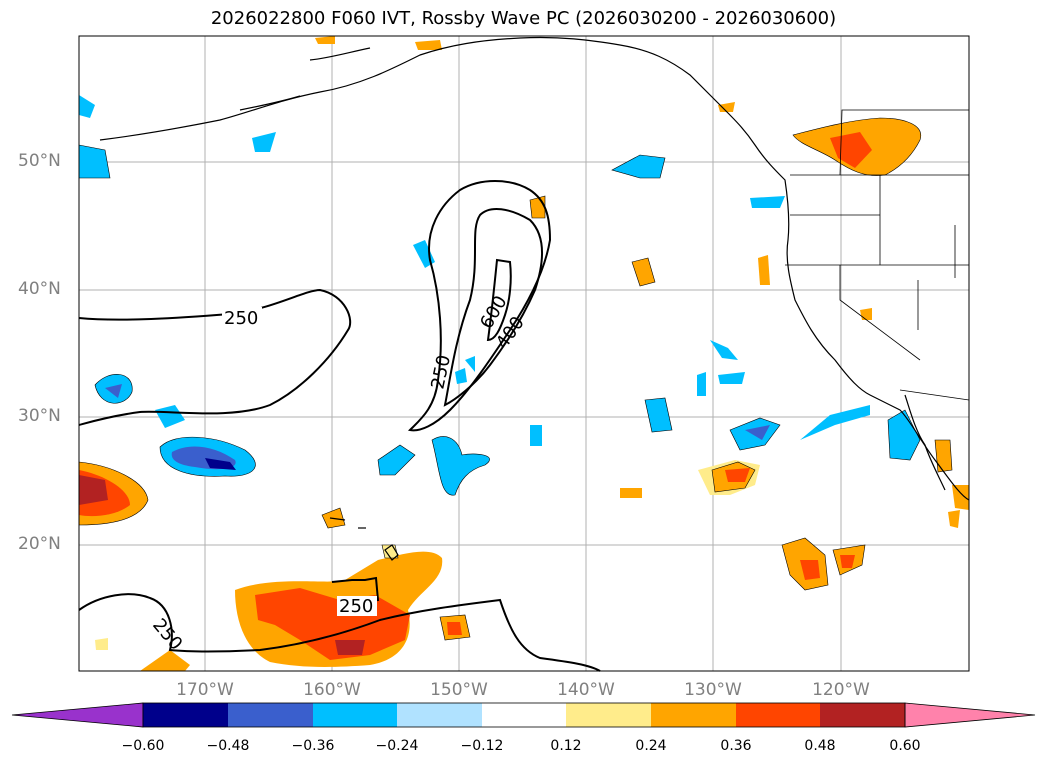  Describe the element at coordinates (925, 442) in the screenshot. I see `baja-peninsula` at that location.